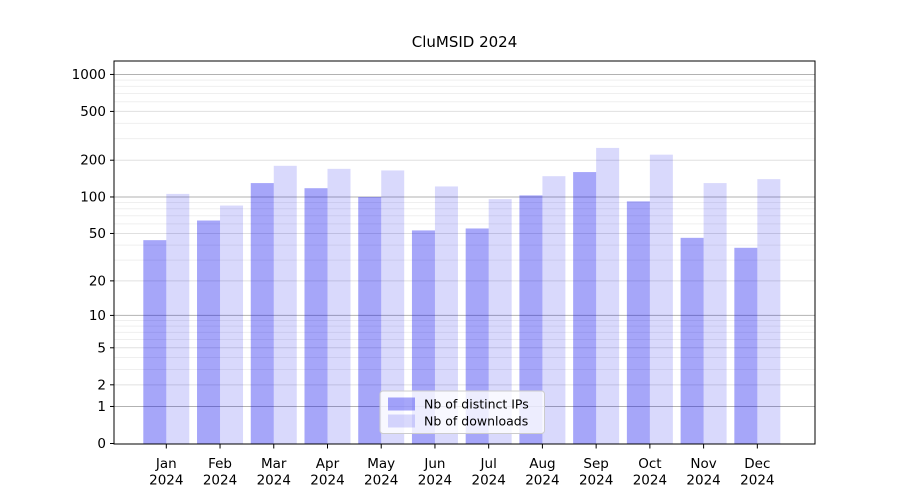 The image size is (900, 500). Describe the element at coordinates (746, 345) in the screenshot. I see `bar-distinct-ips-dec` at that location.